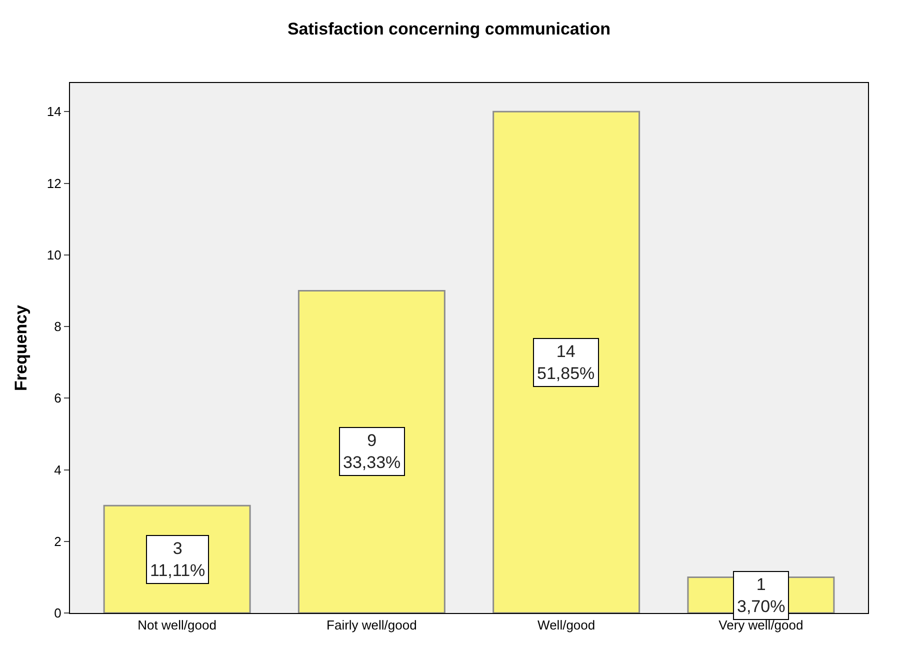 This screenshot has width=898, height=648. I want to click on data-label: 3 11,11%, so click(178, 559).